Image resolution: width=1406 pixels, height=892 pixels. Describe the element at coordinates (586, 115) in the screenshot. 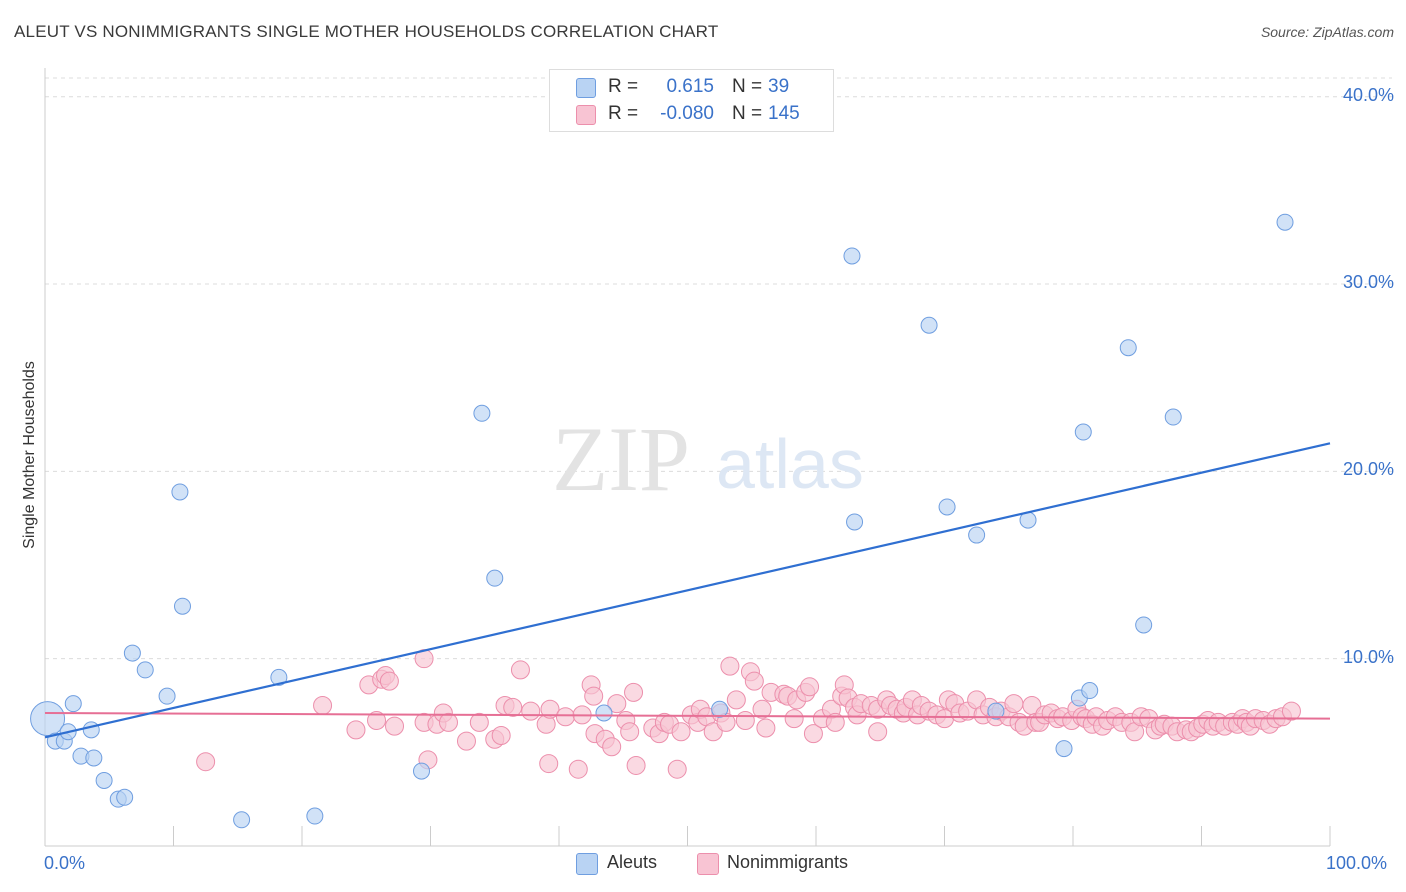

I see `nonimmigrants-swatch-icon` at that location.